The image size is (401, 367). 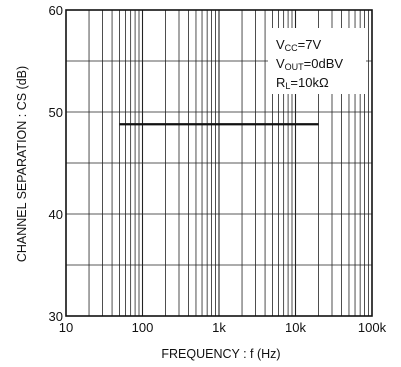 What do you see at coordinates (56, 163) in the screenshot?
I see `y-tick-labels: 30 40 50 60` at bounding box center [56, 163].